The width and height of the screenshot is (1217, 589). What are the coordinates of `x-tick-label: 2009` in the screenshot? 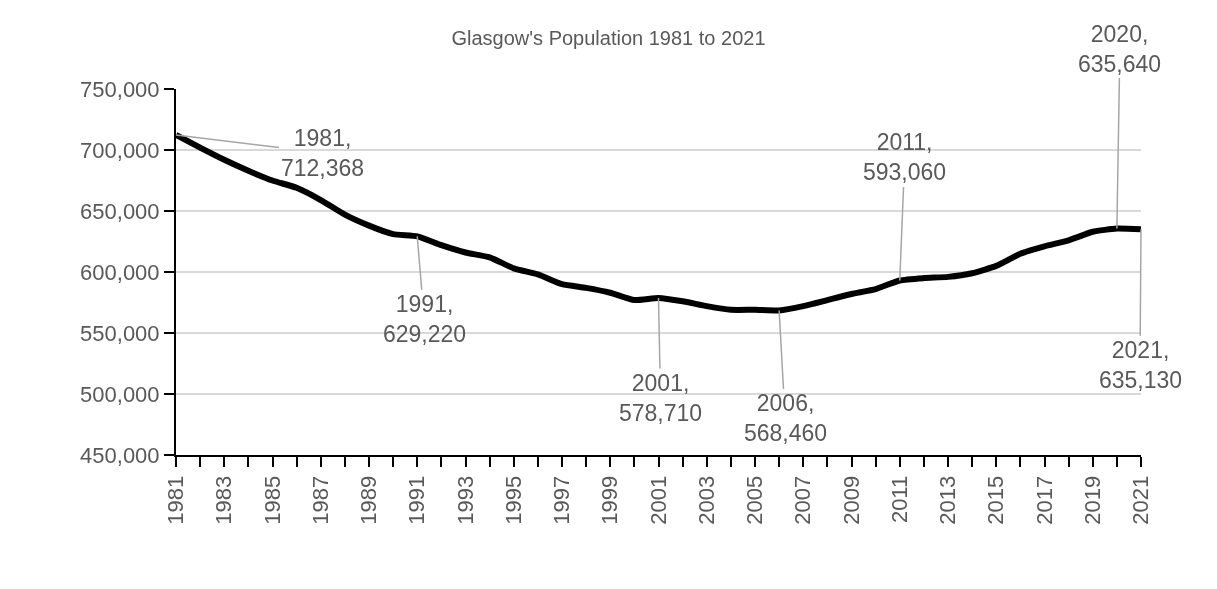 It's located at (851, 500).